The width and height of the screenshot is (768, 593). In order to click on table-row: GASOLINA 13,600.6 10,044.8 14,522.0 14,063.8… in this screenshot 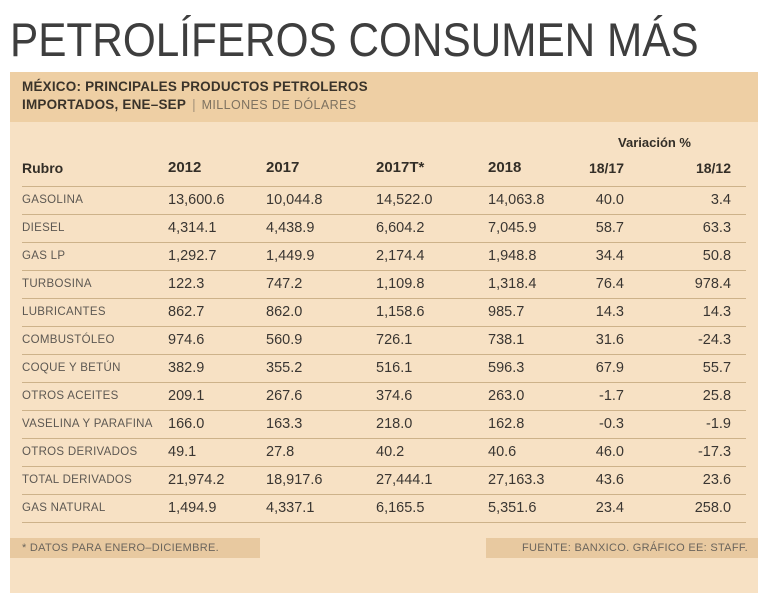, I will do `click(384, 199)`.